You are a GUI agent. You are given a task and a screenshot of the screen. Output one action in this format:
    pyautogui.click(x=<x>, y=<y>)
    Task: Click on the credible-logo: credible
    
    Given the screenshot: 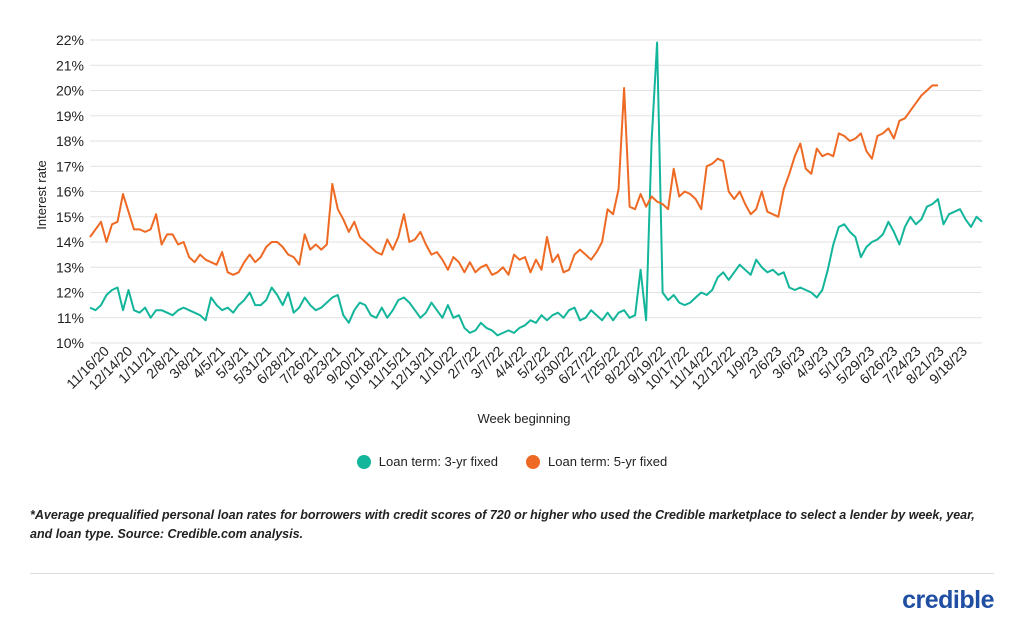 What is the action you would take?
    pyautogui.click(x=948, y=600)
    